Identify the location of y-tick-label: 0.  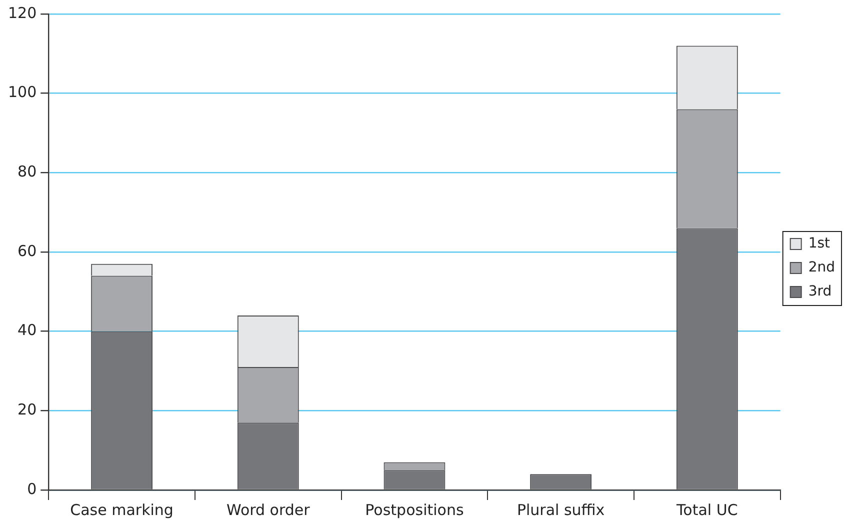
(32, 489).